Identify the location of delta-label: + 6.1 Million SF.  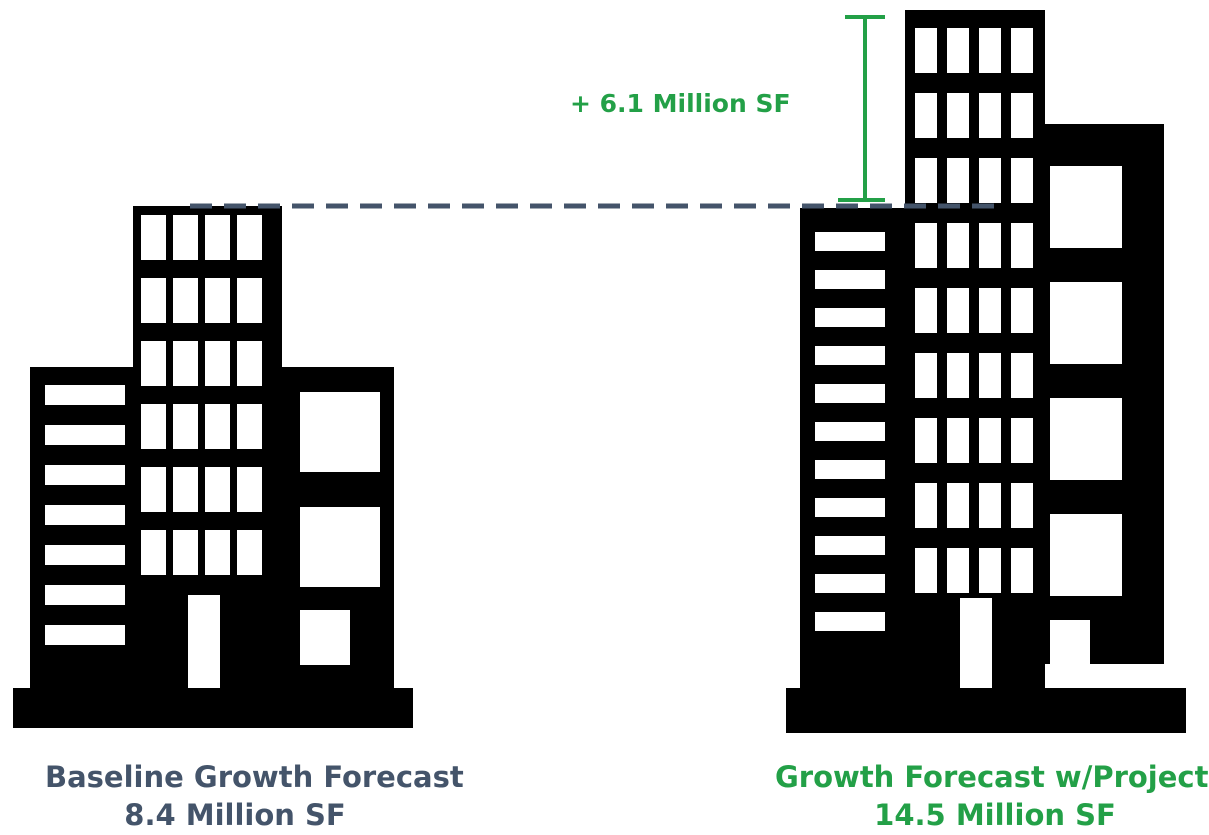
(680, 103).